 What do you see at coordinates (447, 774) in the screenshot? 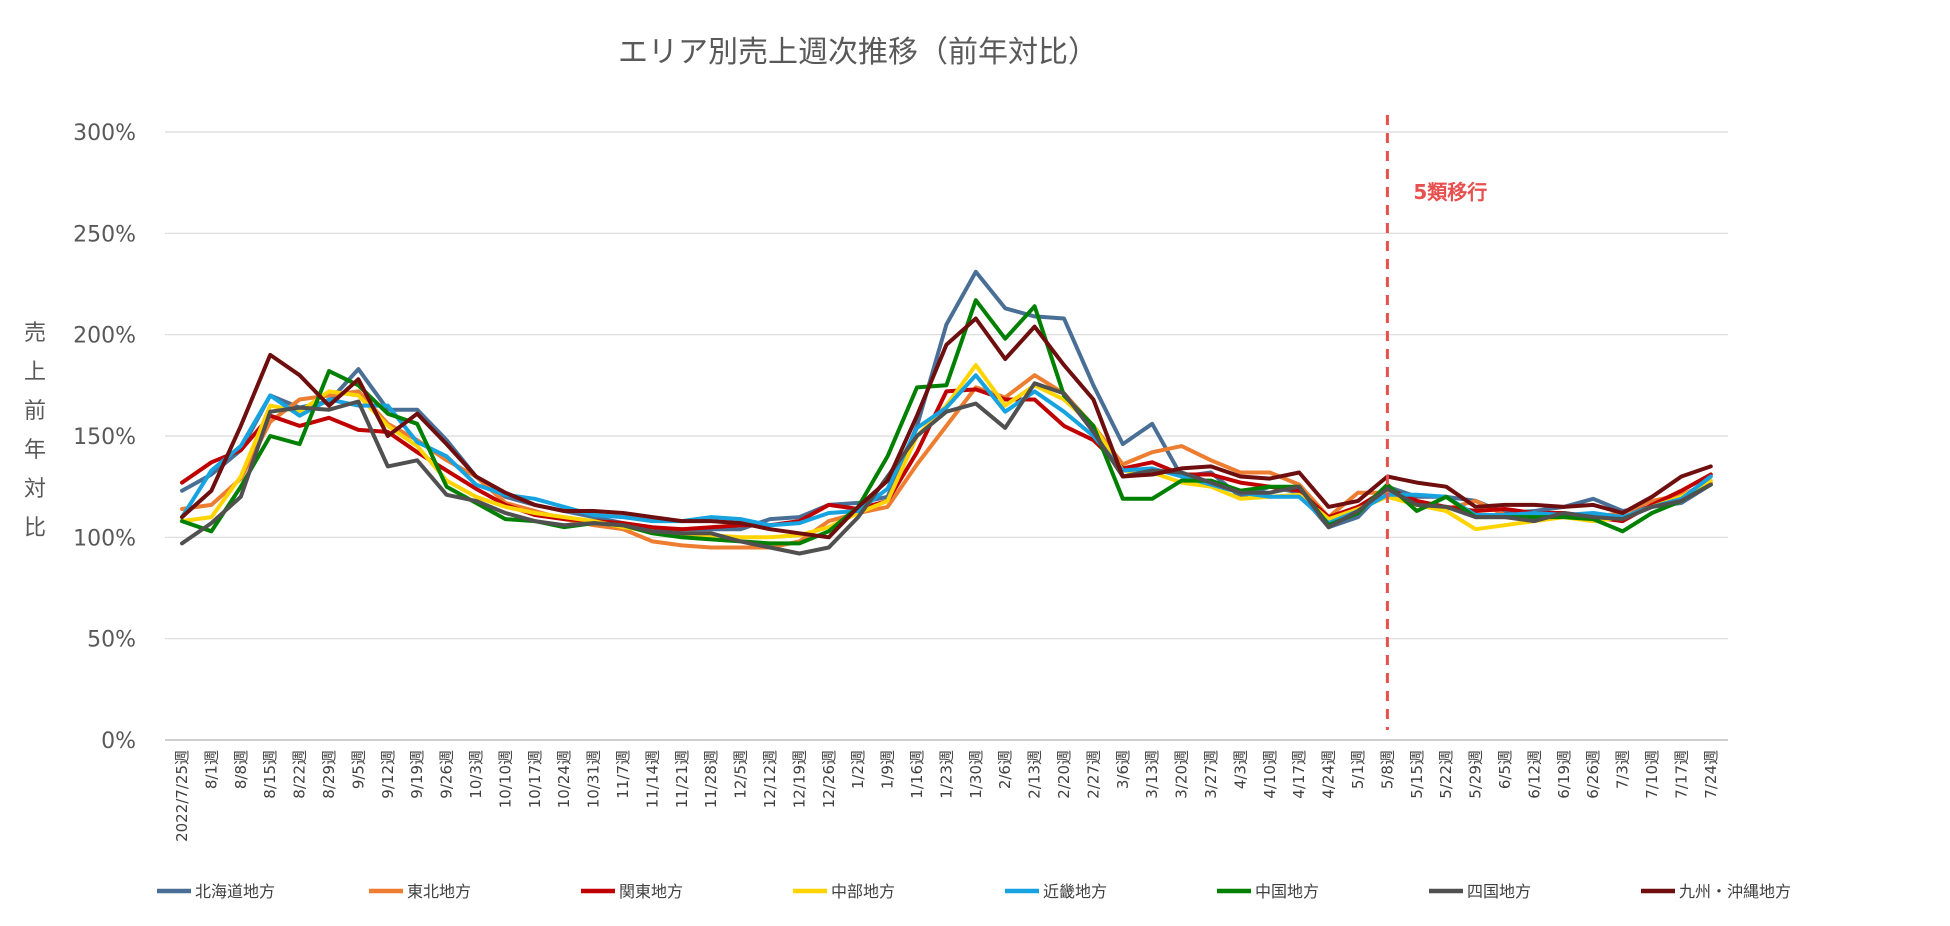
I see `x-tick-label: 9/26週` at bounding box center [447, 774].